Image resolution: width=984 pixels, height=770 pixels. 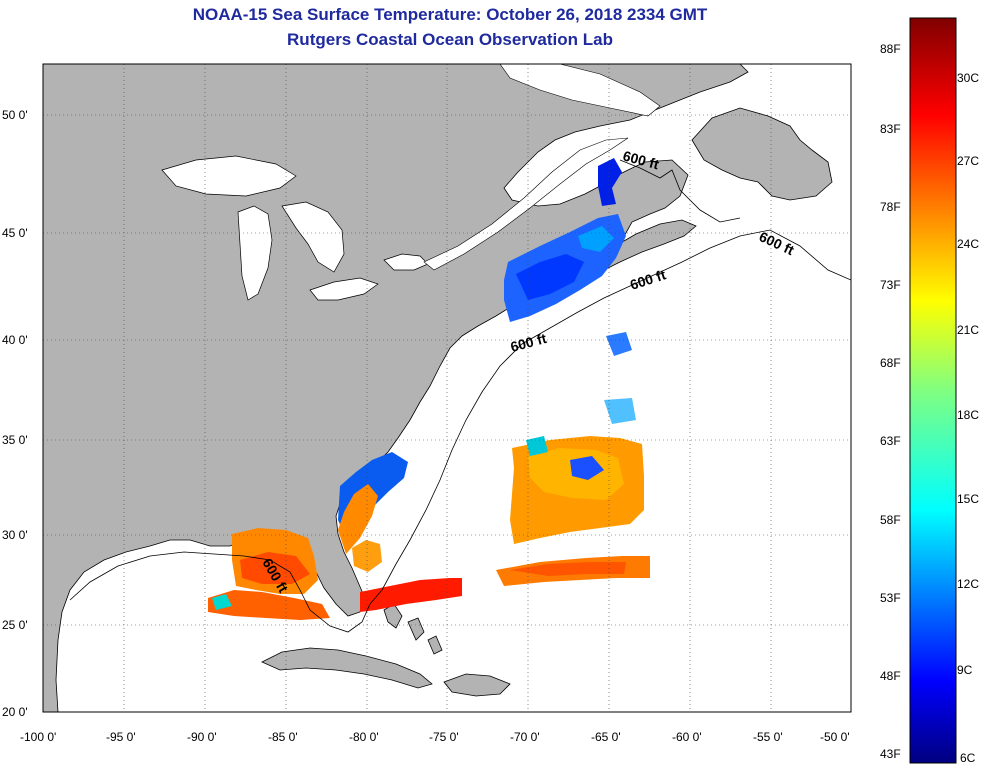 I want to click on land-cuba, so click(x=347, y=668).